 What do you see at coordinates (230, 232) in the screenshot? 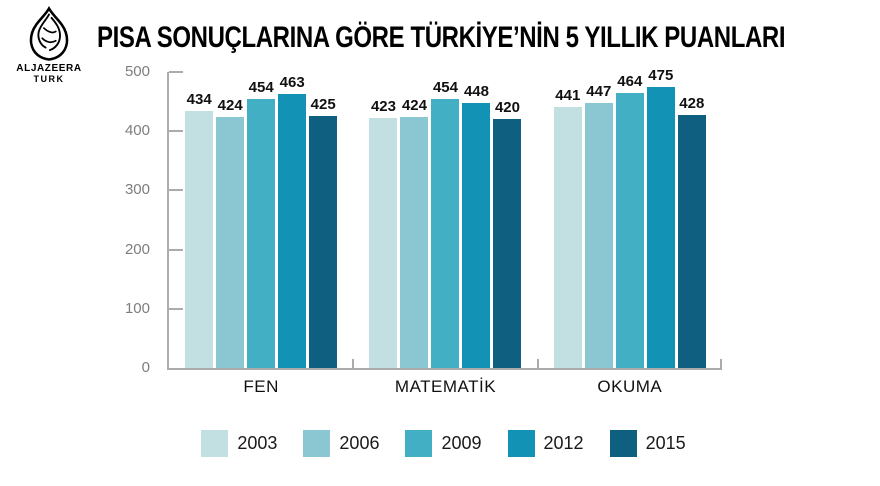
I see `bar-2006-fen: 424` at bounding box center [230, 232].